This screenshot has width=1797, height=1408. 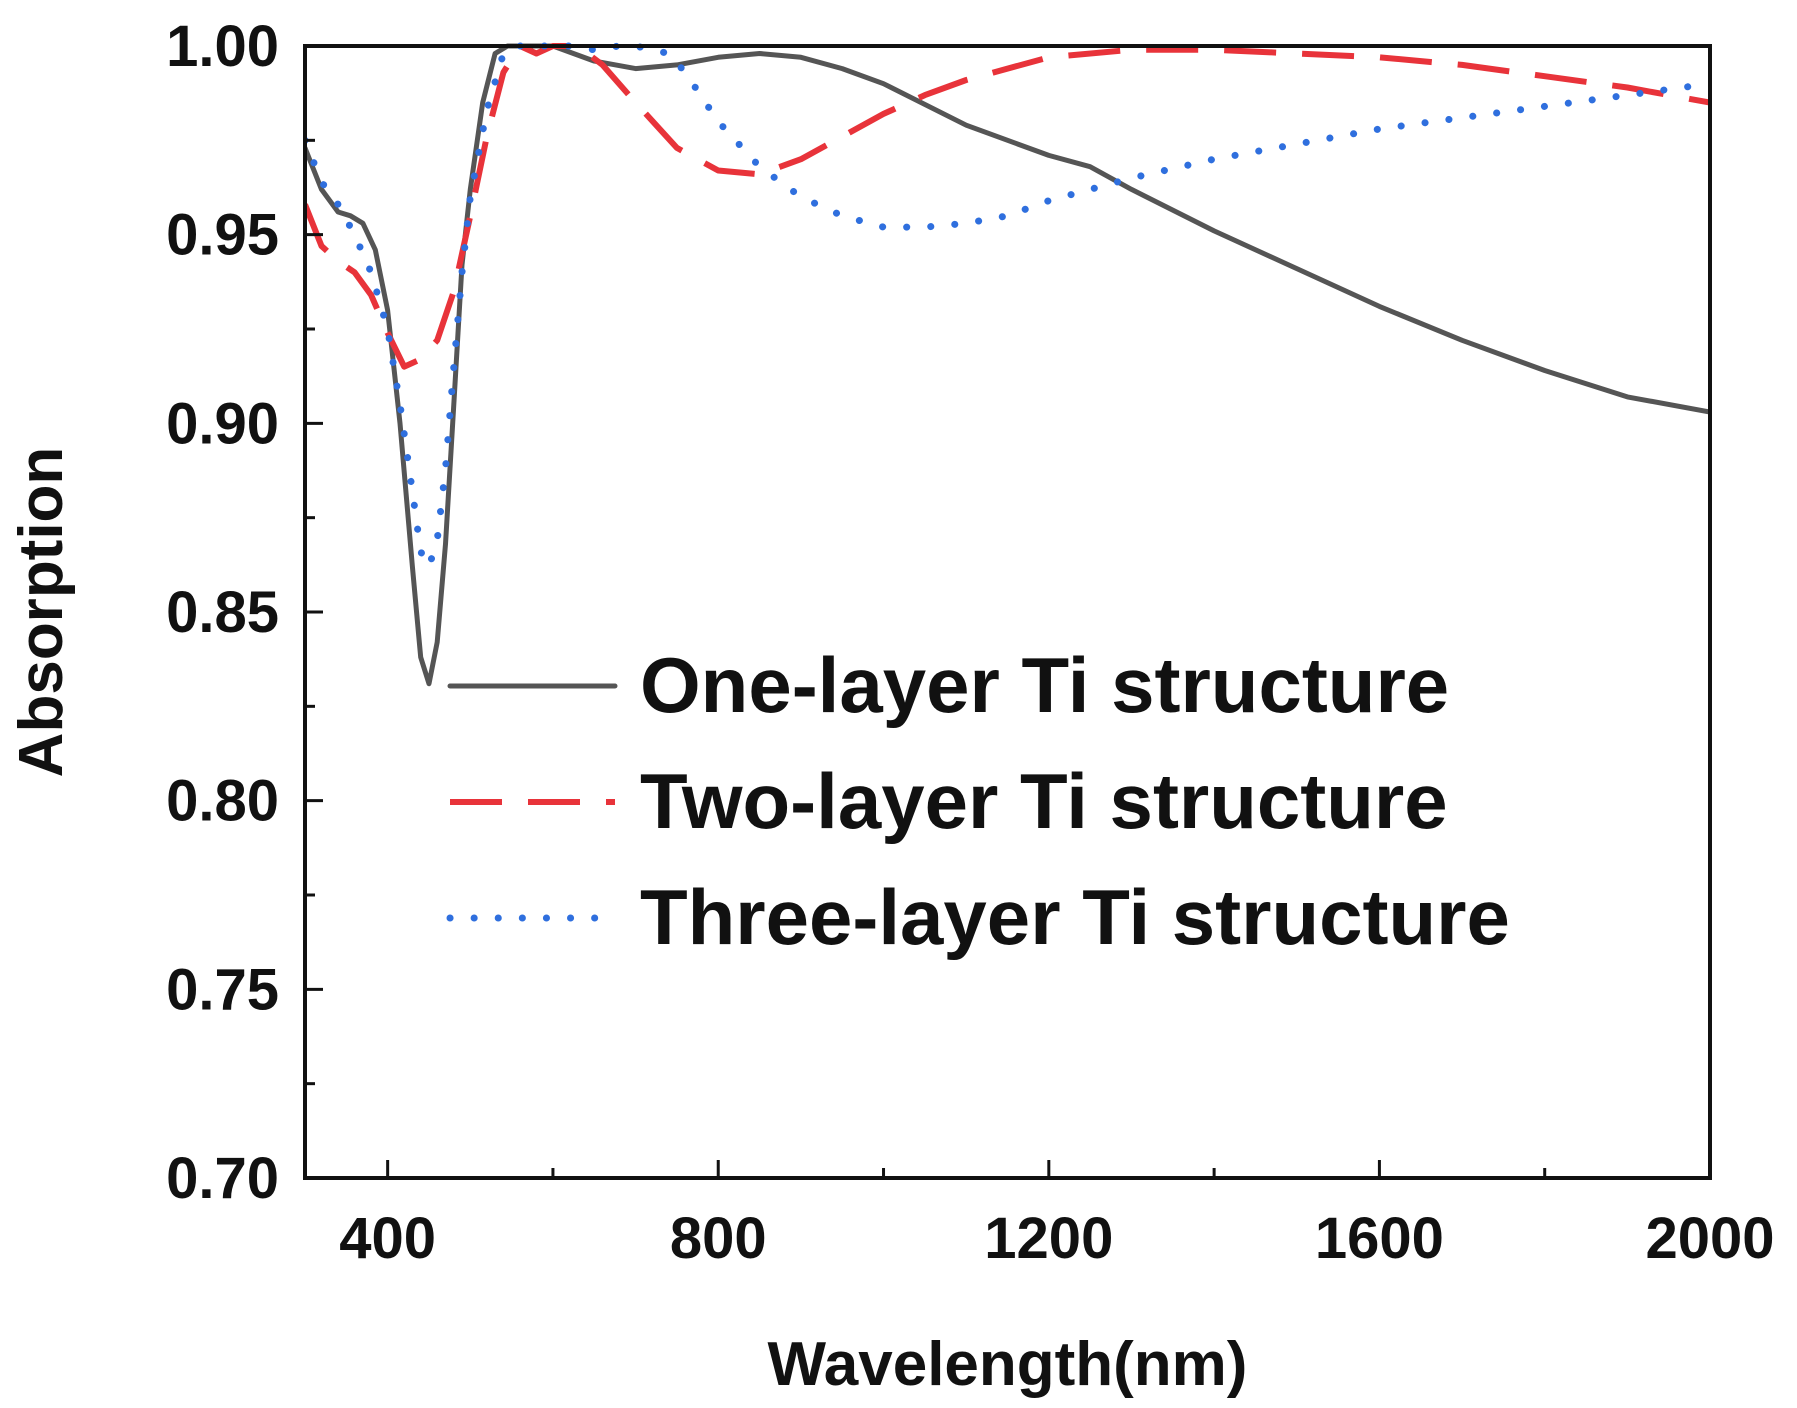 I want to click on x-tick-label: 2000, so click(x=1709, y=1238).